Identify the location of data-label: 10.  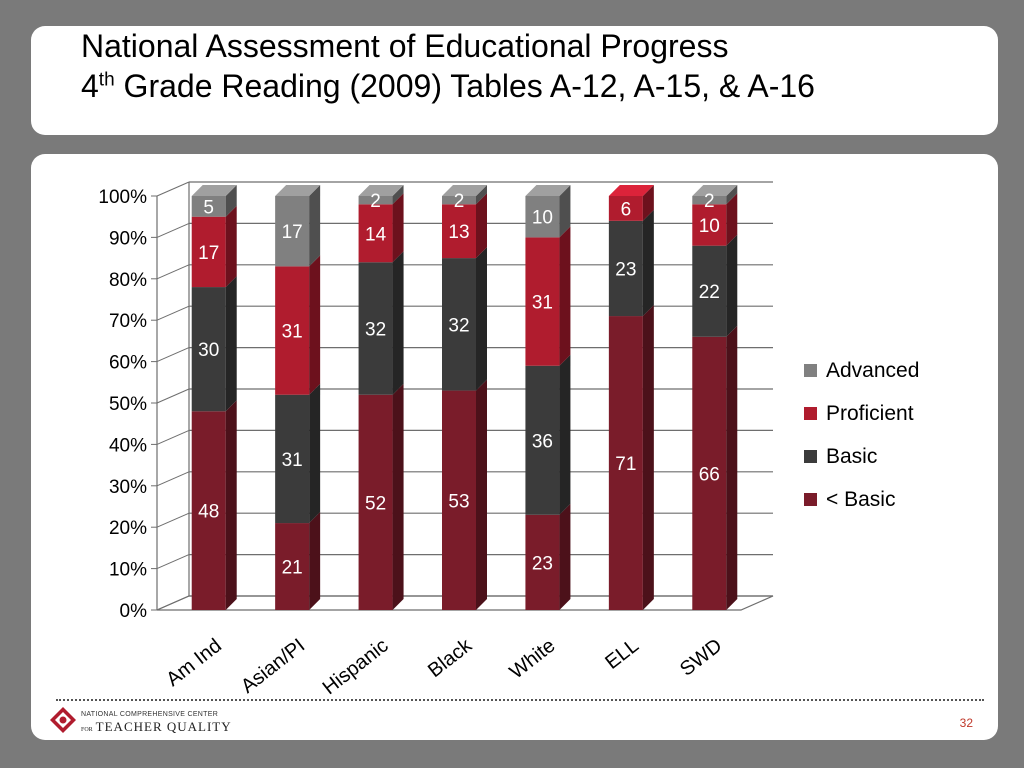
(709, 226).